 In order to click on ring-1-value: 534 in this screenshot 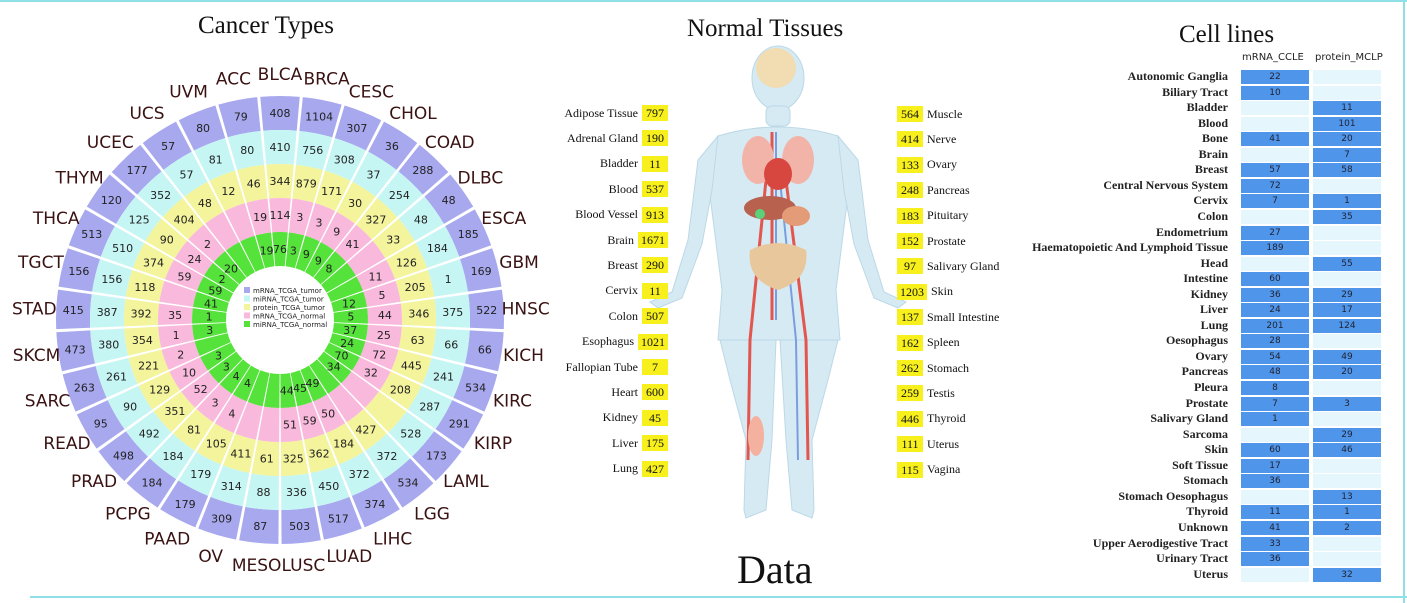, I will do `click(475, 388)`.